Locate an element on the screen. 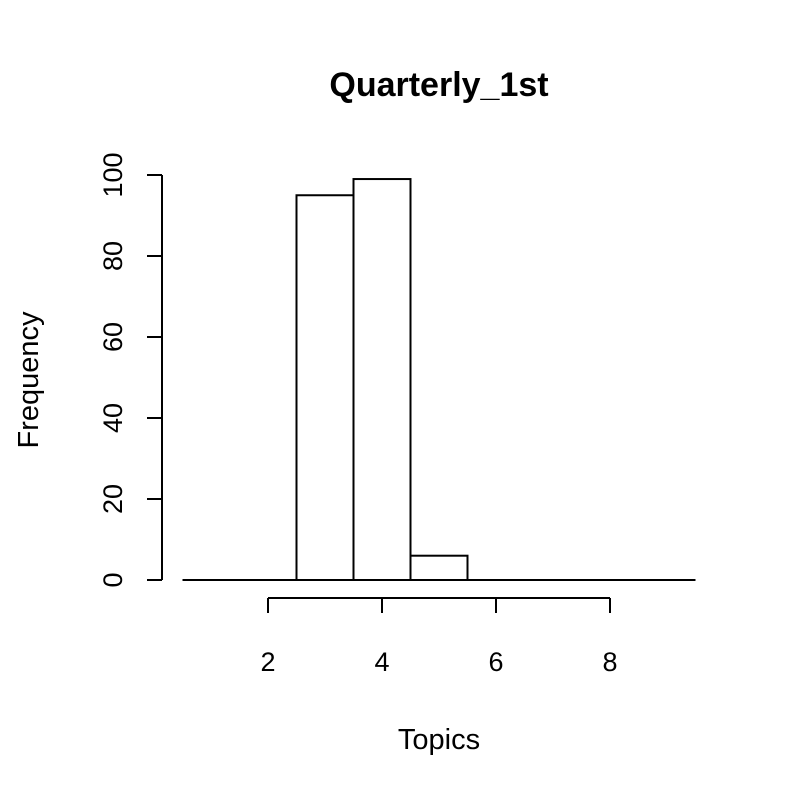  chart-title: Quarterly_1st is located at coordinates (438, 85).